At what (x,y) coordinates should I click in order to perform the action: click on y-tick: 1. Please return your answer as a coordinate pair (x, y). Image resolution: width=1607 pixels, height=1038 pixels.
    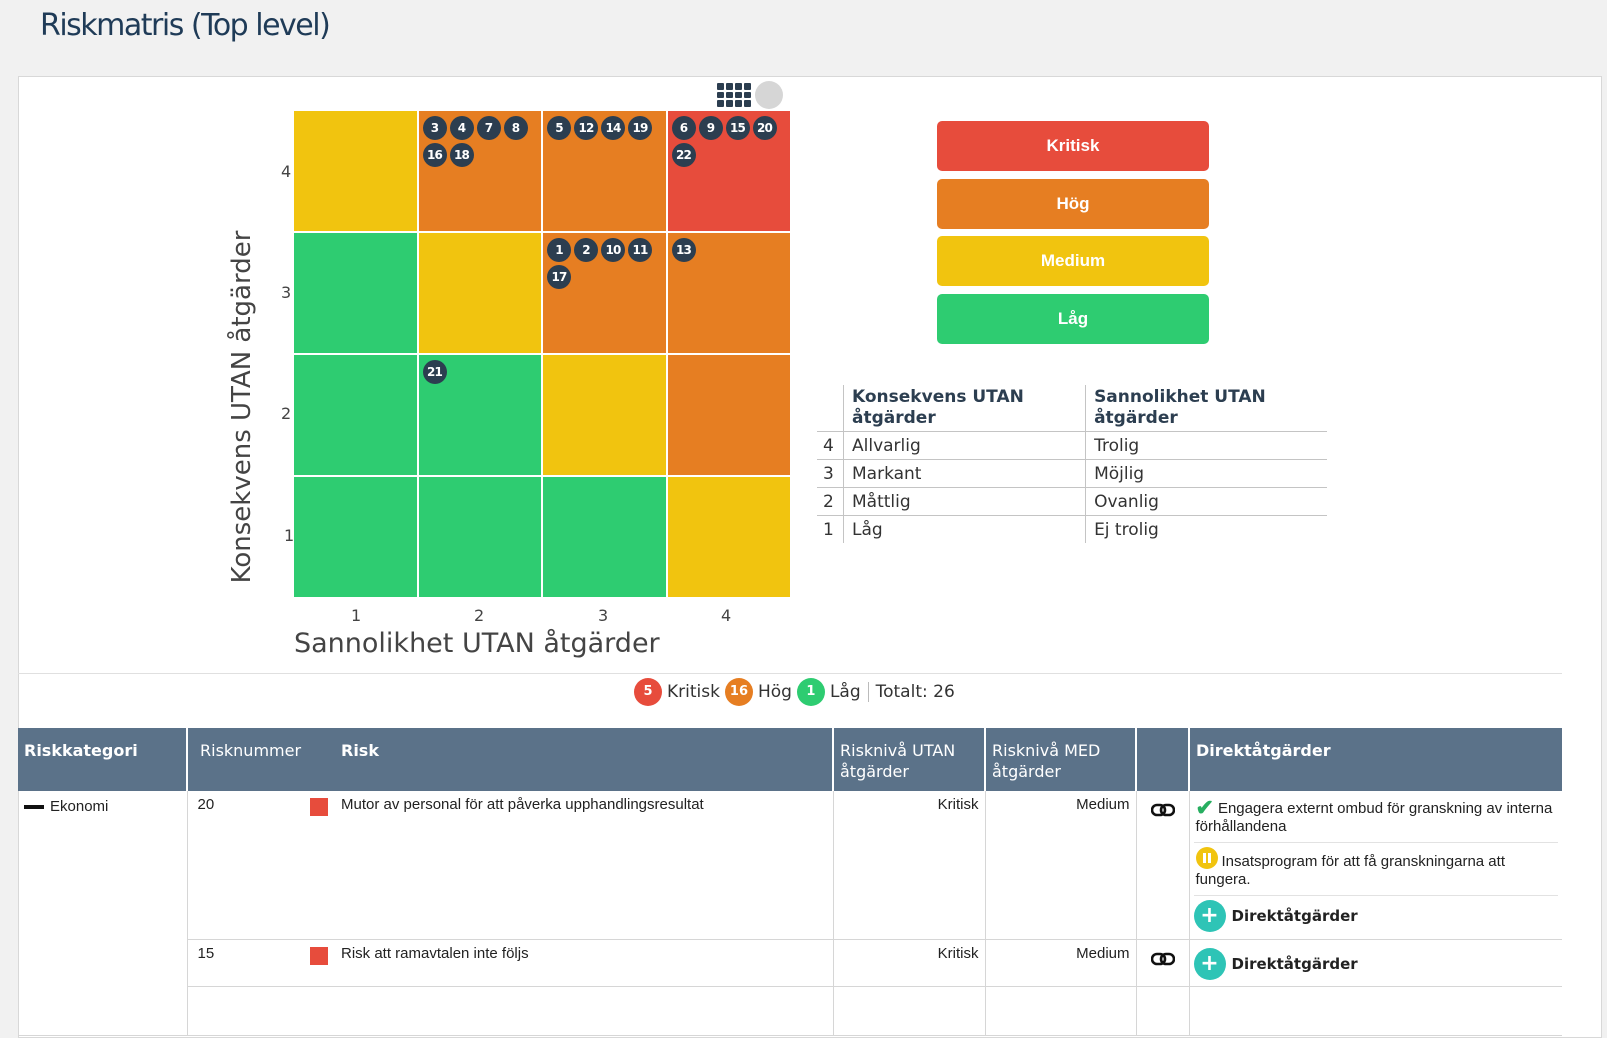
    Looking at the image, I should click on (289, 535).